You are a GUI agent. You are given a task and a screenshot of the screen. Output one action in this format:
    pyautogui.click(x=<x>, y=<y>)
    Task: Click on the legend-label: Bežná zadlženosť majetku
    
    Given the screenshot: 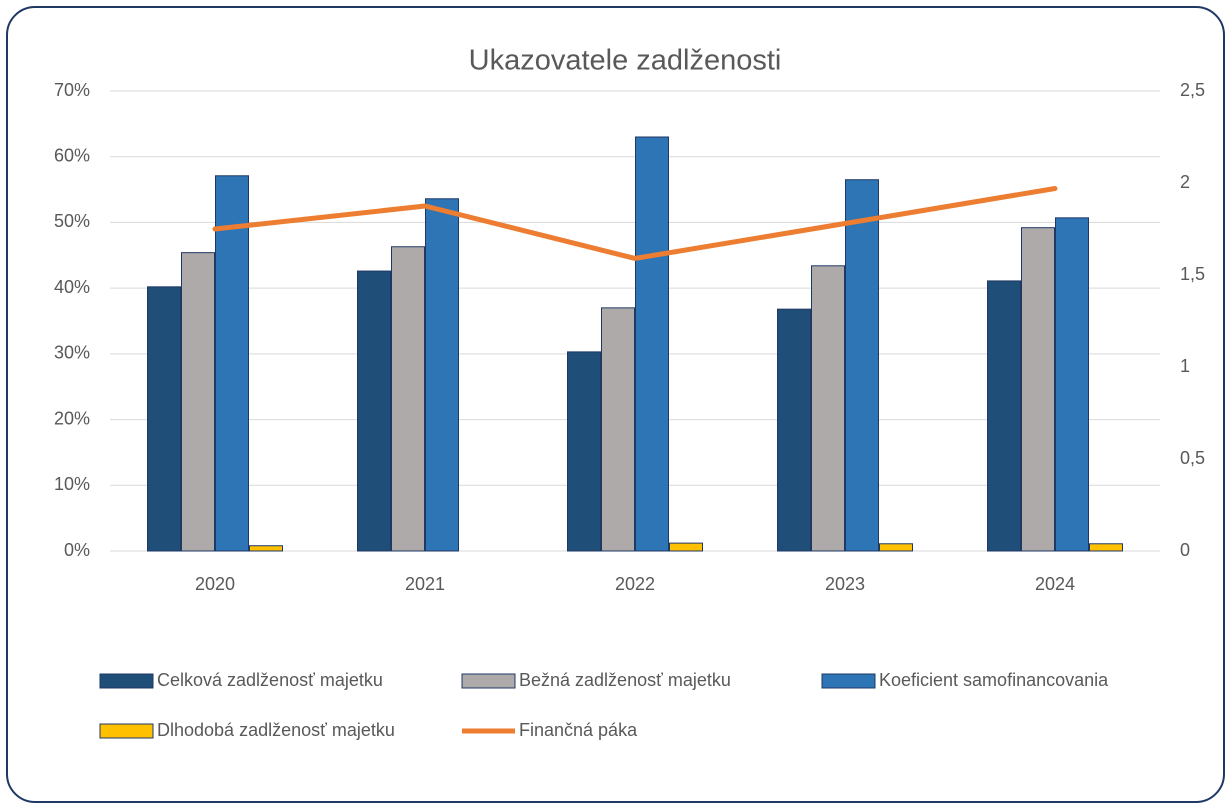 What is the action you would take?
    pyautogui.click(x=625, y=680)
    